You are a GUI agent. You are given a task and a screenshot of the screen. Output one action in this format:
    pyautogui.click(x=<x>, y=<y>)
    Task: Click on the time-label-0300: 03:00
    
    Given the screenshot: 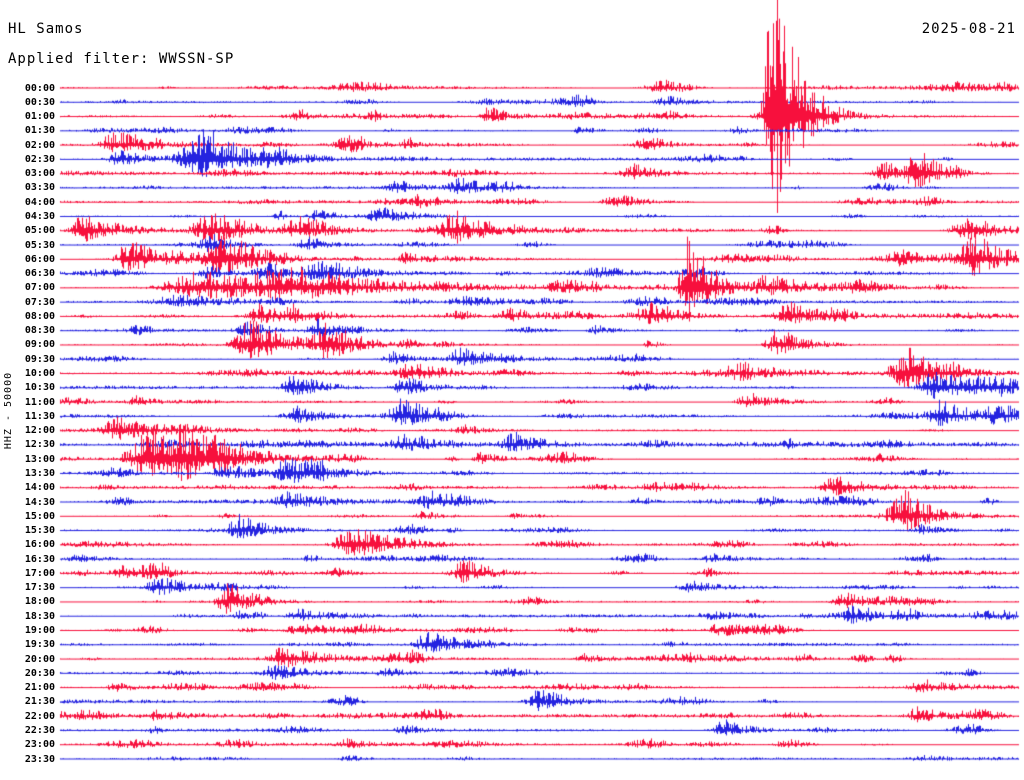 What is the action you would take?
    pyautogui.click(x=39, y=174)
    